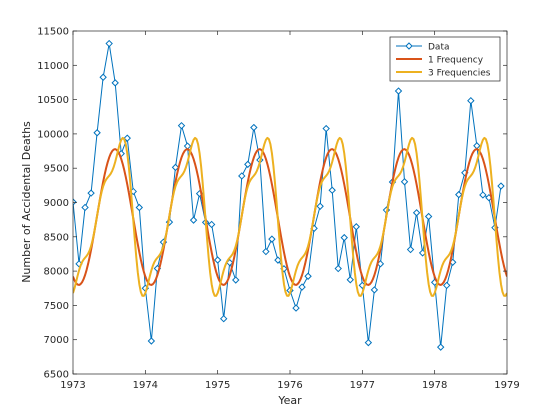 The image size is (560, 420). Describe the element at coordinates (434, 385) in the screenshot. I see `x-tick-label: 1978` at that location.